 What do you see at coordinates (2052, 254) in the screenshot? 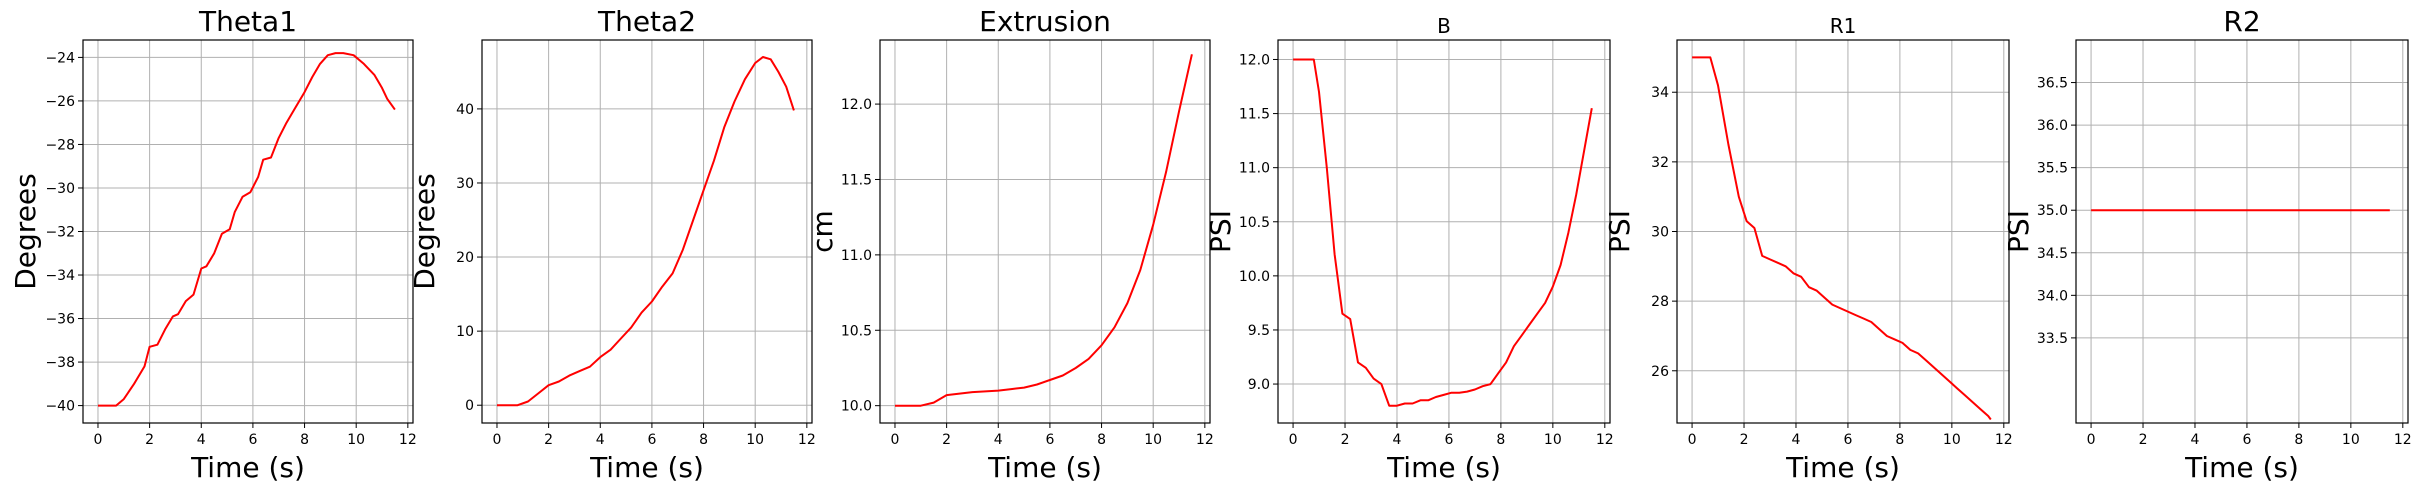
I see `y-tick-label: 34.5` at bounding box center [2052, 254].